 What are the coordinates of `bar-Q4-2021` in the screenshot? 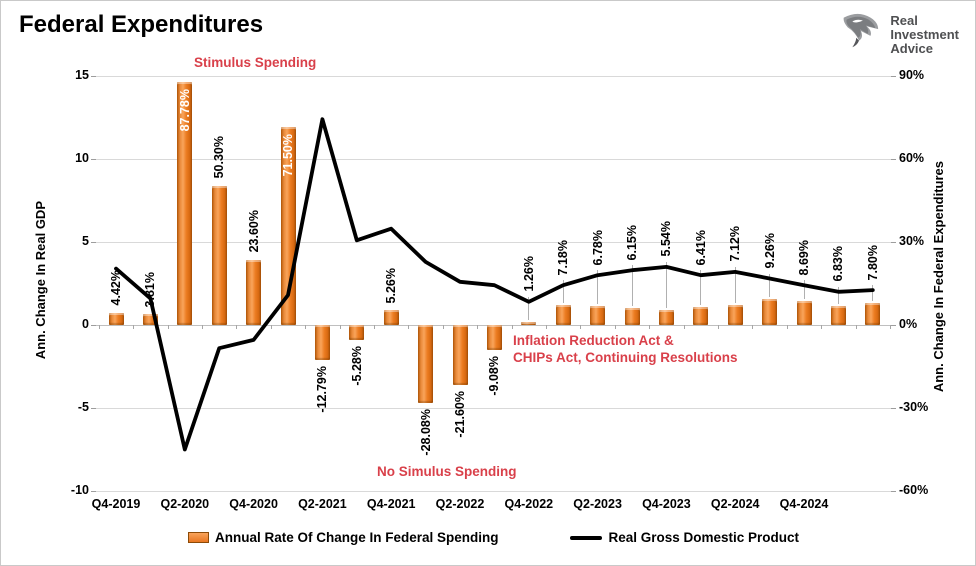 It's located at (391, 317).